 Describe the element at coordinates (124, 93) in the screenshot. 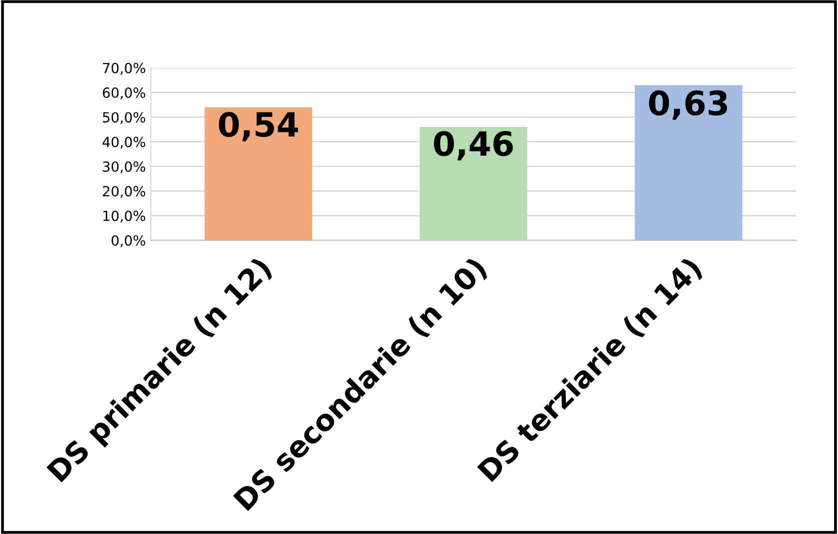

I see `y-tick-label: 60,0%` at that location.